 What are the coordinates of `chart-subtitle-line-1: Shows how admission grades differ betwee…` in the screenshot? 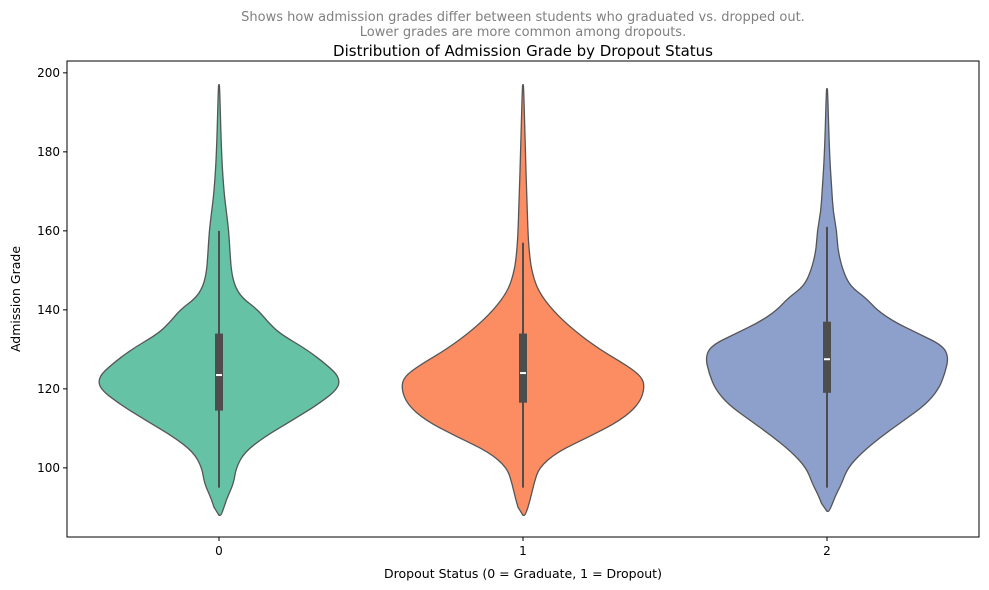 It's located at (523, 17).